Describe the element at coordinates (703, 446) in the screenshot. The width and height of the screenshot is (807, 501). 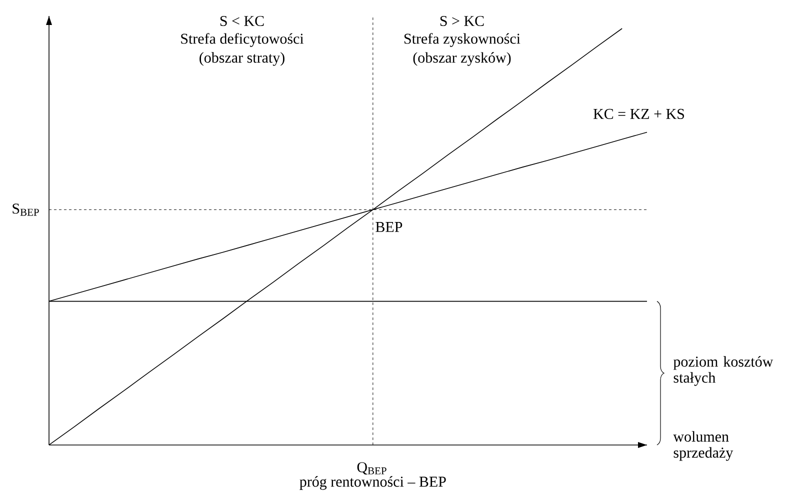
I see `text: wolumen sprzedaży` at that location.